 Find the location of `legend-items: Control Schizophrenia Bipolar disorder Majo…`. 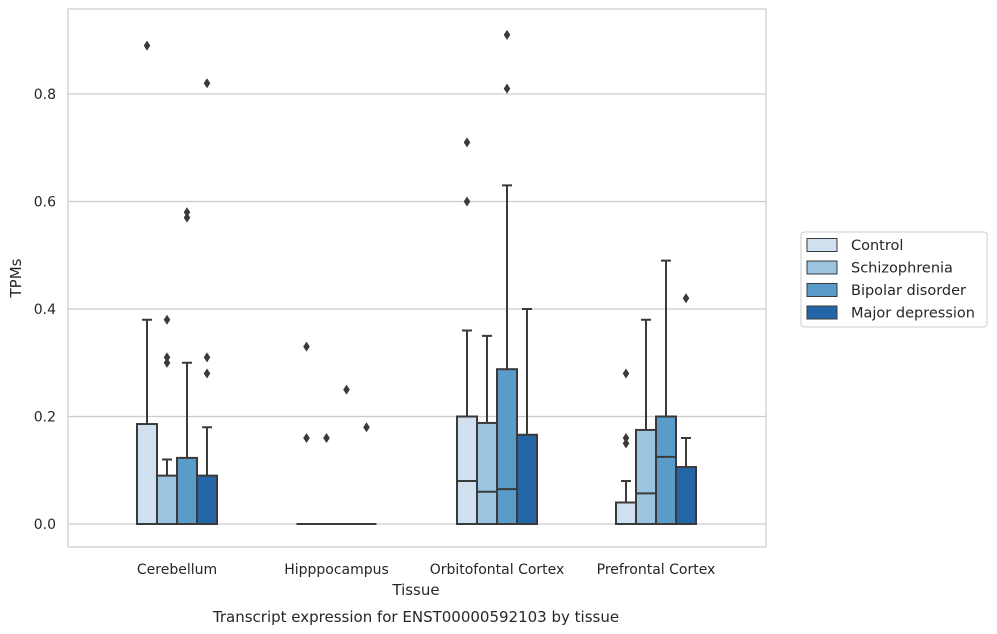

legend-items: Control Schizophrenia Bipolar disorder Majo… is located at coordinates (890, 280).